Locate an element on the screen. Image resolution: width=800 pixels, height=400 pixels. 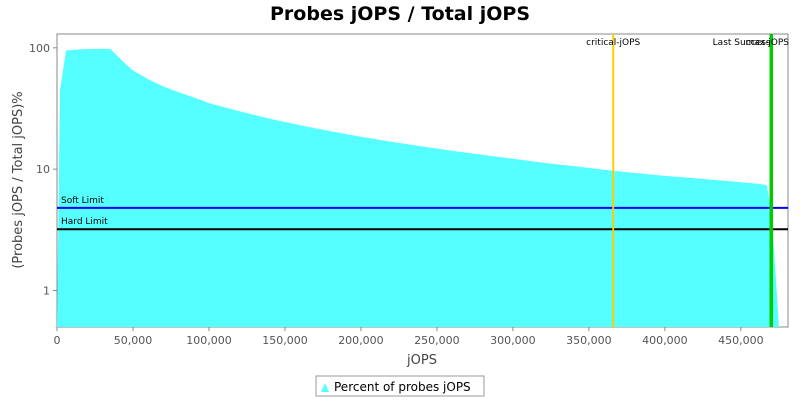
chart-title: Probes jOPS / Total jOPS is located at coordinates (400, 14).